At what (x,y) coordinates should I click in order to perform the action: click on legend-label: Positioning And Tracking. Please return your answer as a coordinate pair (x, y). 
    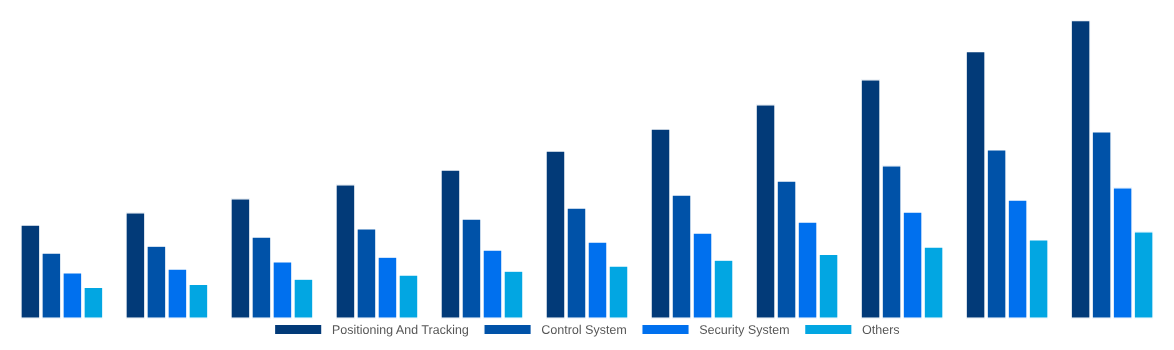
    Looking at the image, I should click on (400, 330).